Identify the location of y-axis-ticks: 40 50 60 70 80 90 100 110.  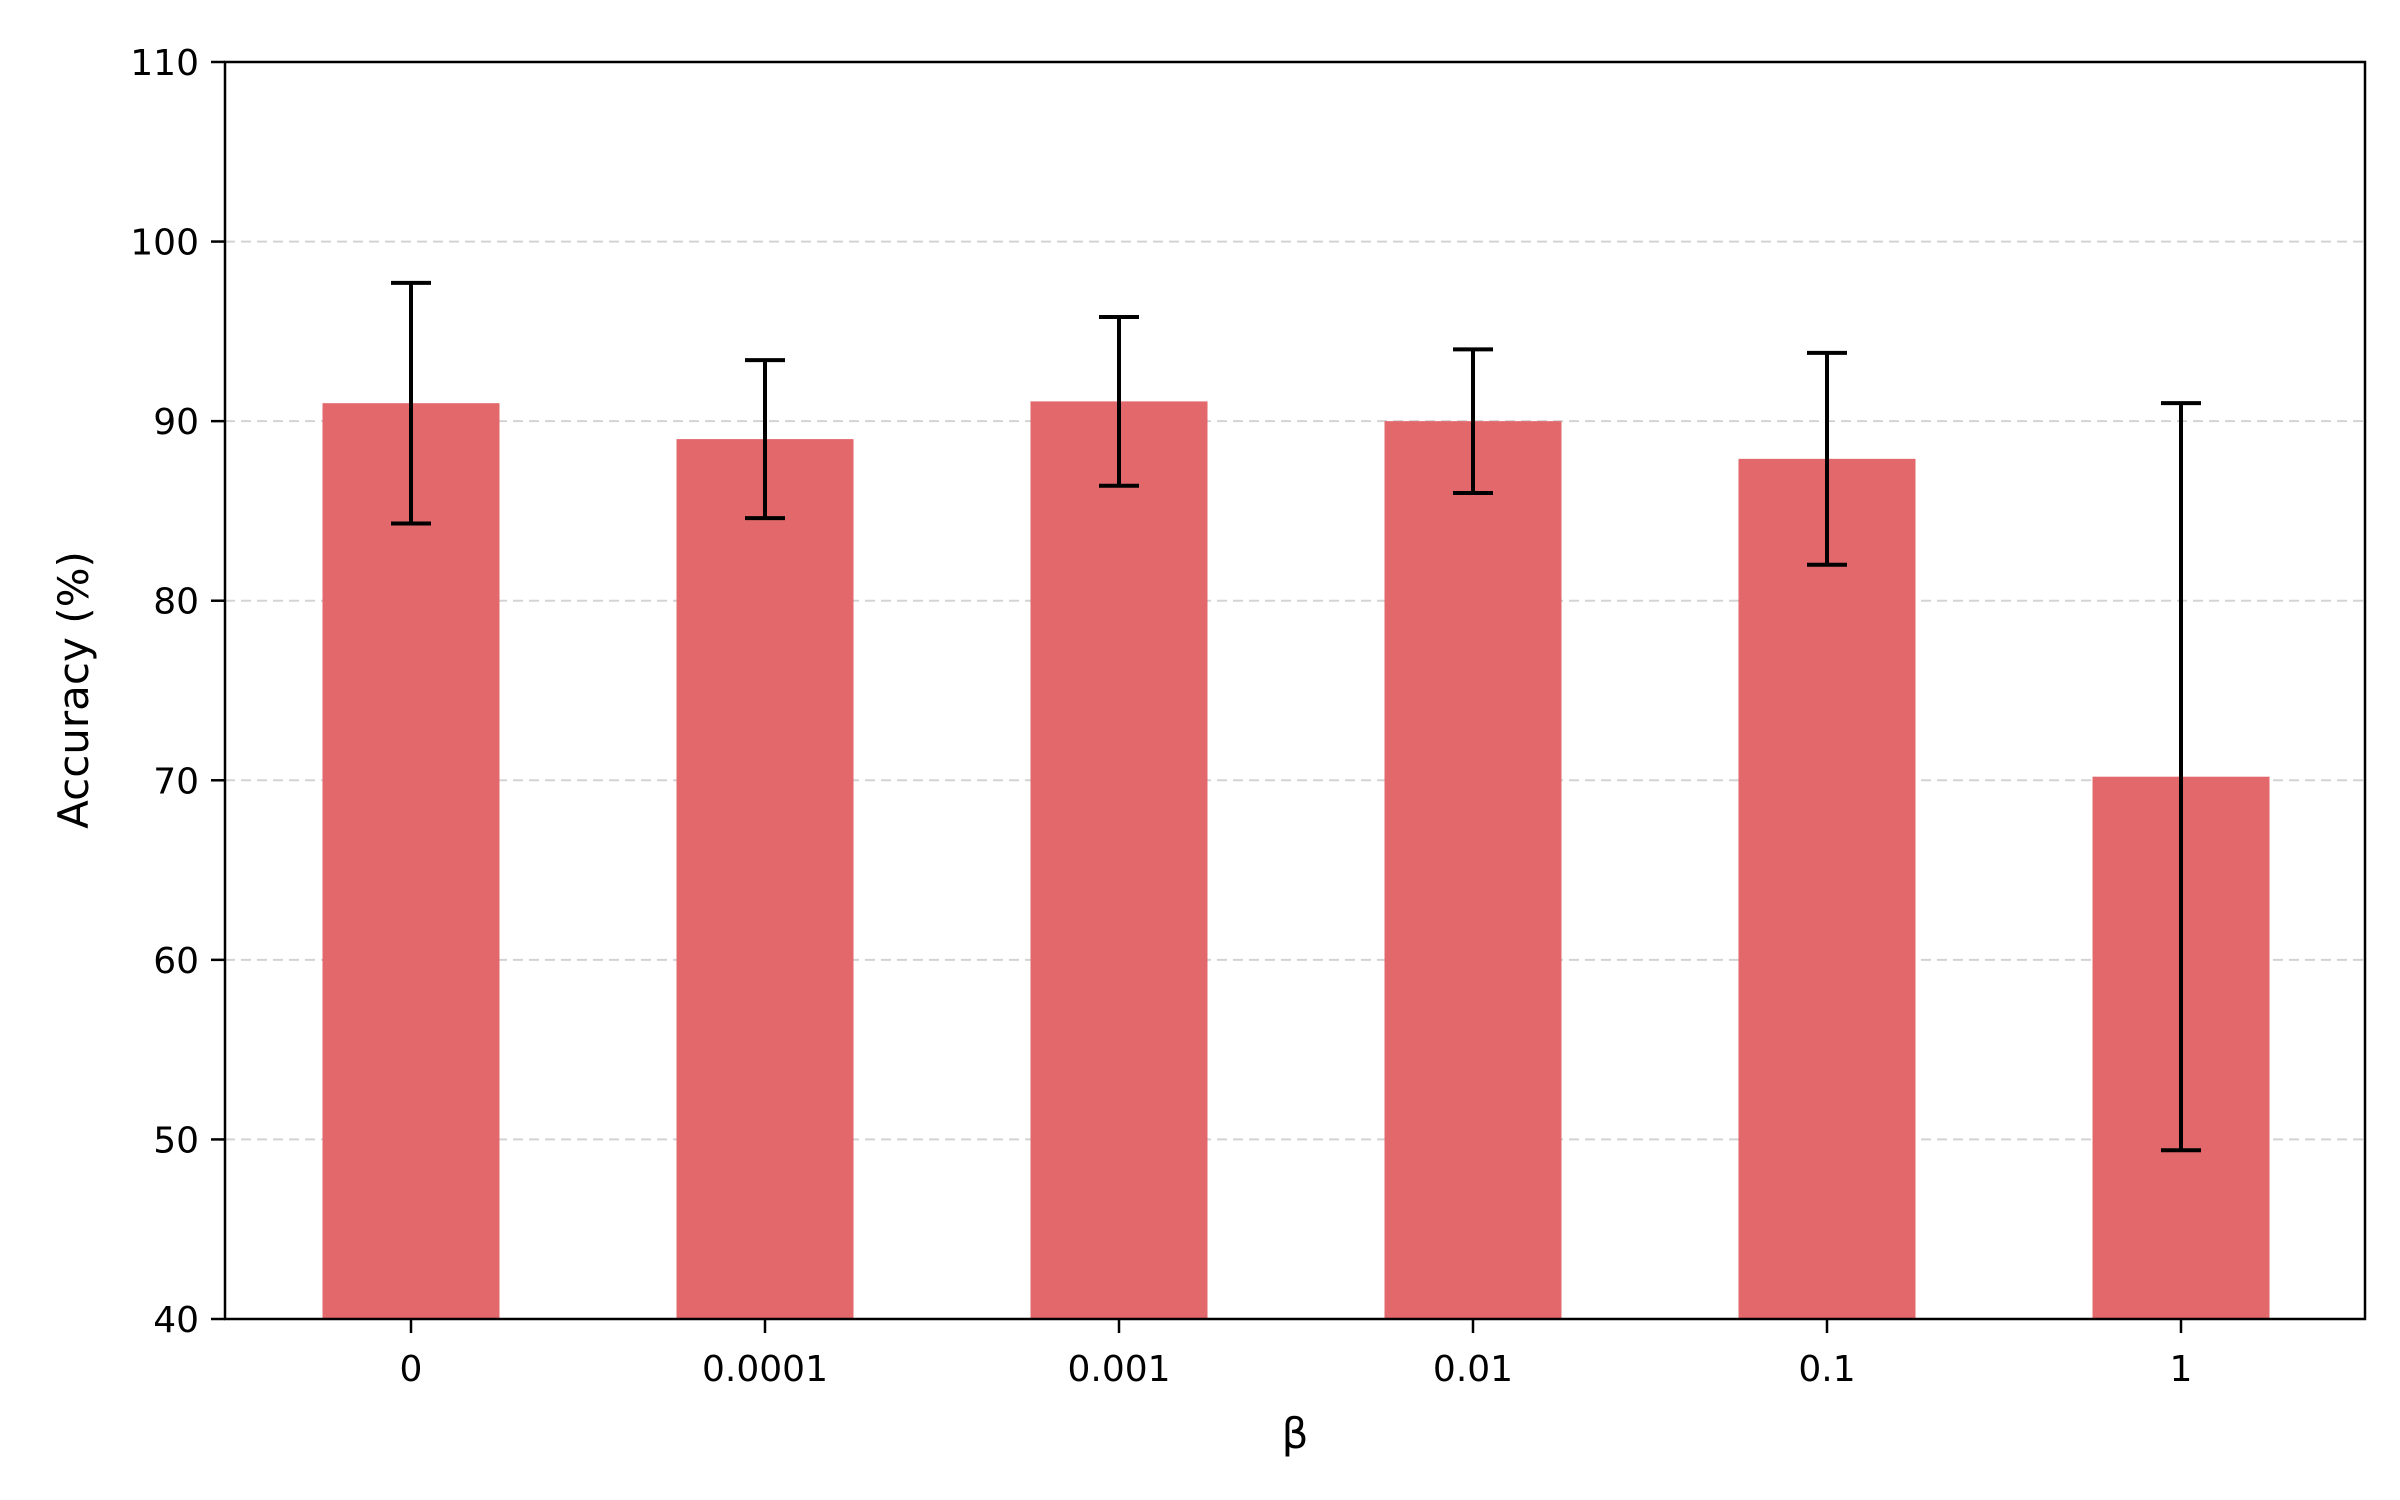
(177, 692).